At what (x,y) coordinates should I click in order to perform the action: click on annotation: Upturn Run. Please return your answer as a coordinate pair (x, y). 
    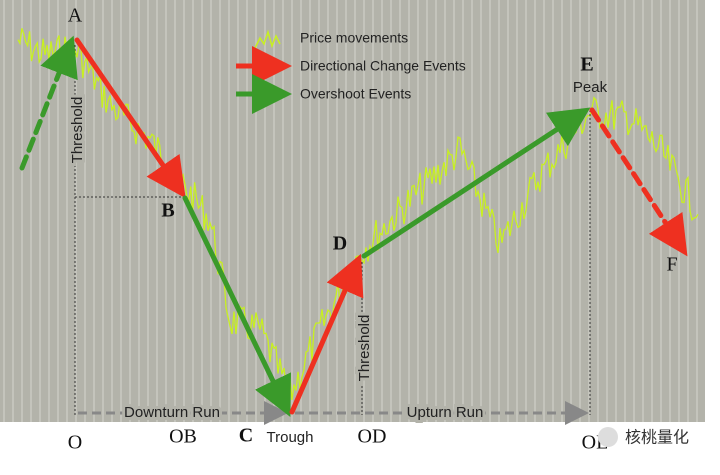
    Looking at the image, I should click on (445, 412).